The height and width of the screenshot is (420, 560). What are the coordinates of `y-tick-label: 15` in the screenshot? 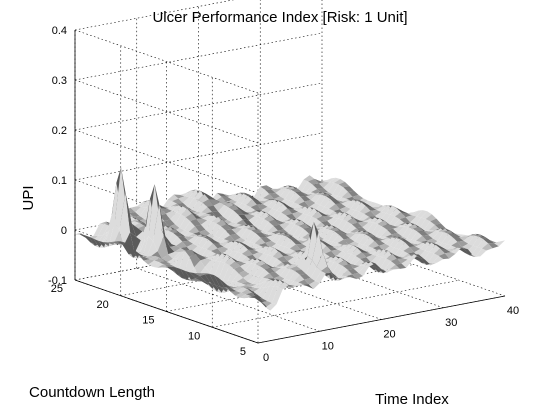 It's located at (148, 321).